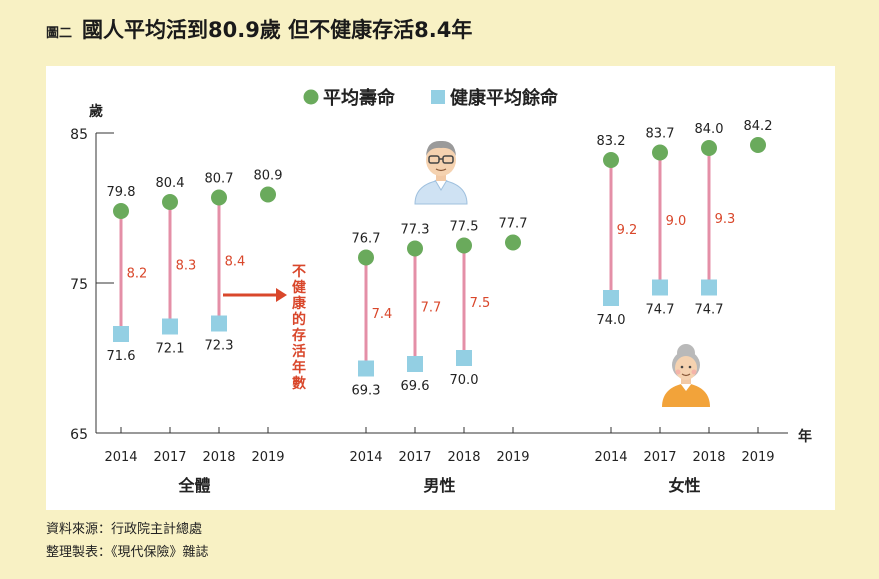 The width and height of the screenshot is (879, 579). Describe the element at coordinates (124, 529) in the screenshot. I see `source-line-1: 資料來源：行政院主計總處` at that location.